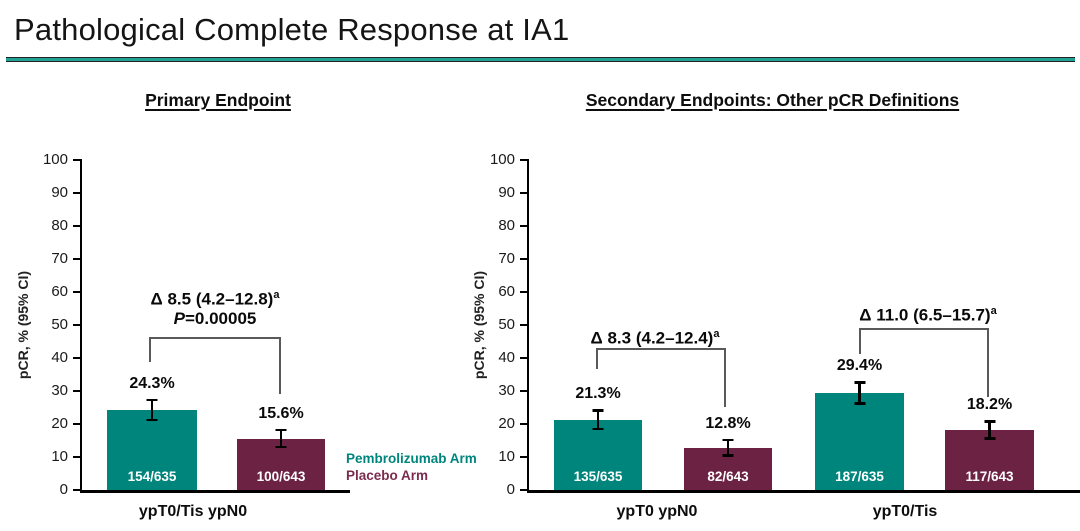  I want to click on bar-count-label: 135/635, so click(598, 476).